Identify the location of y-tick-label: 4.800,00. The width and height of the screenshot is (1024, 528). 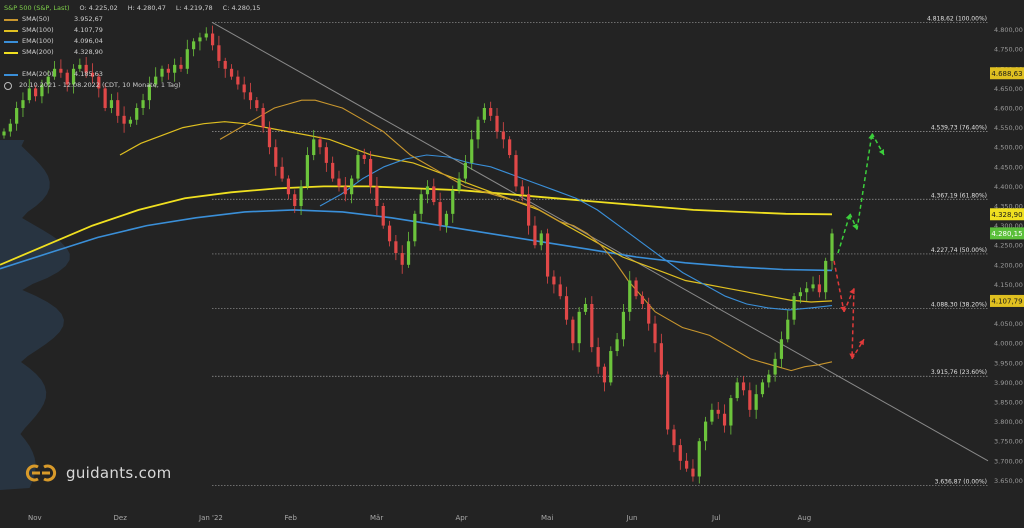
(1008, 30).